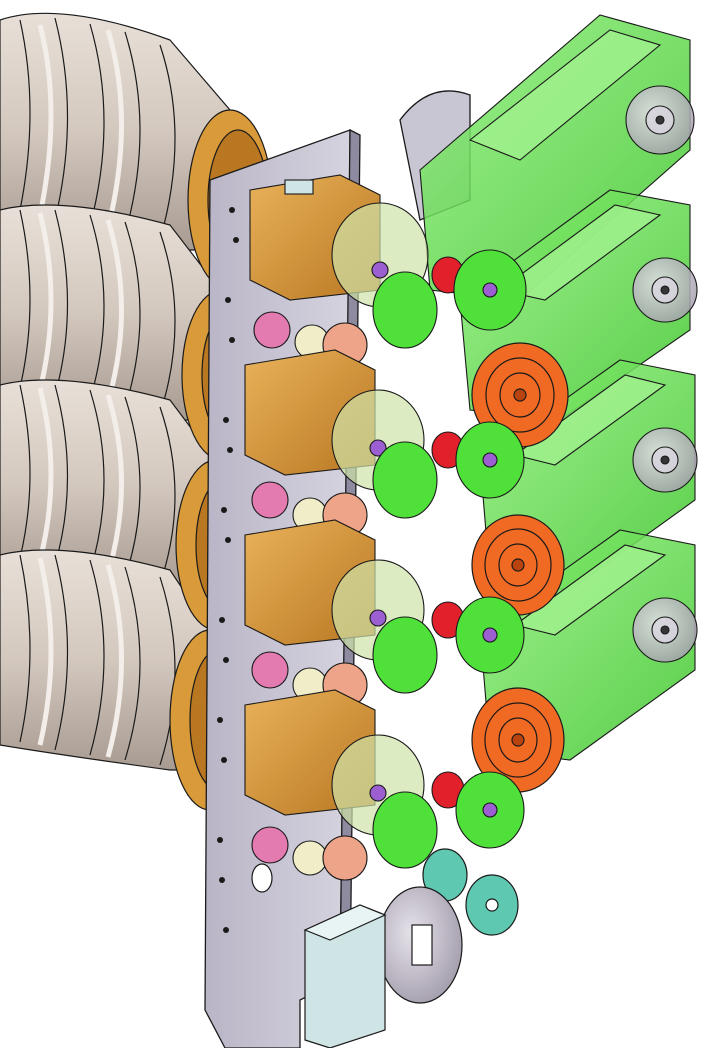 The image size is (709, 1048). Describe the element at coordinates (228, 570) in the screenshot. I see `plate-holes` at that location.